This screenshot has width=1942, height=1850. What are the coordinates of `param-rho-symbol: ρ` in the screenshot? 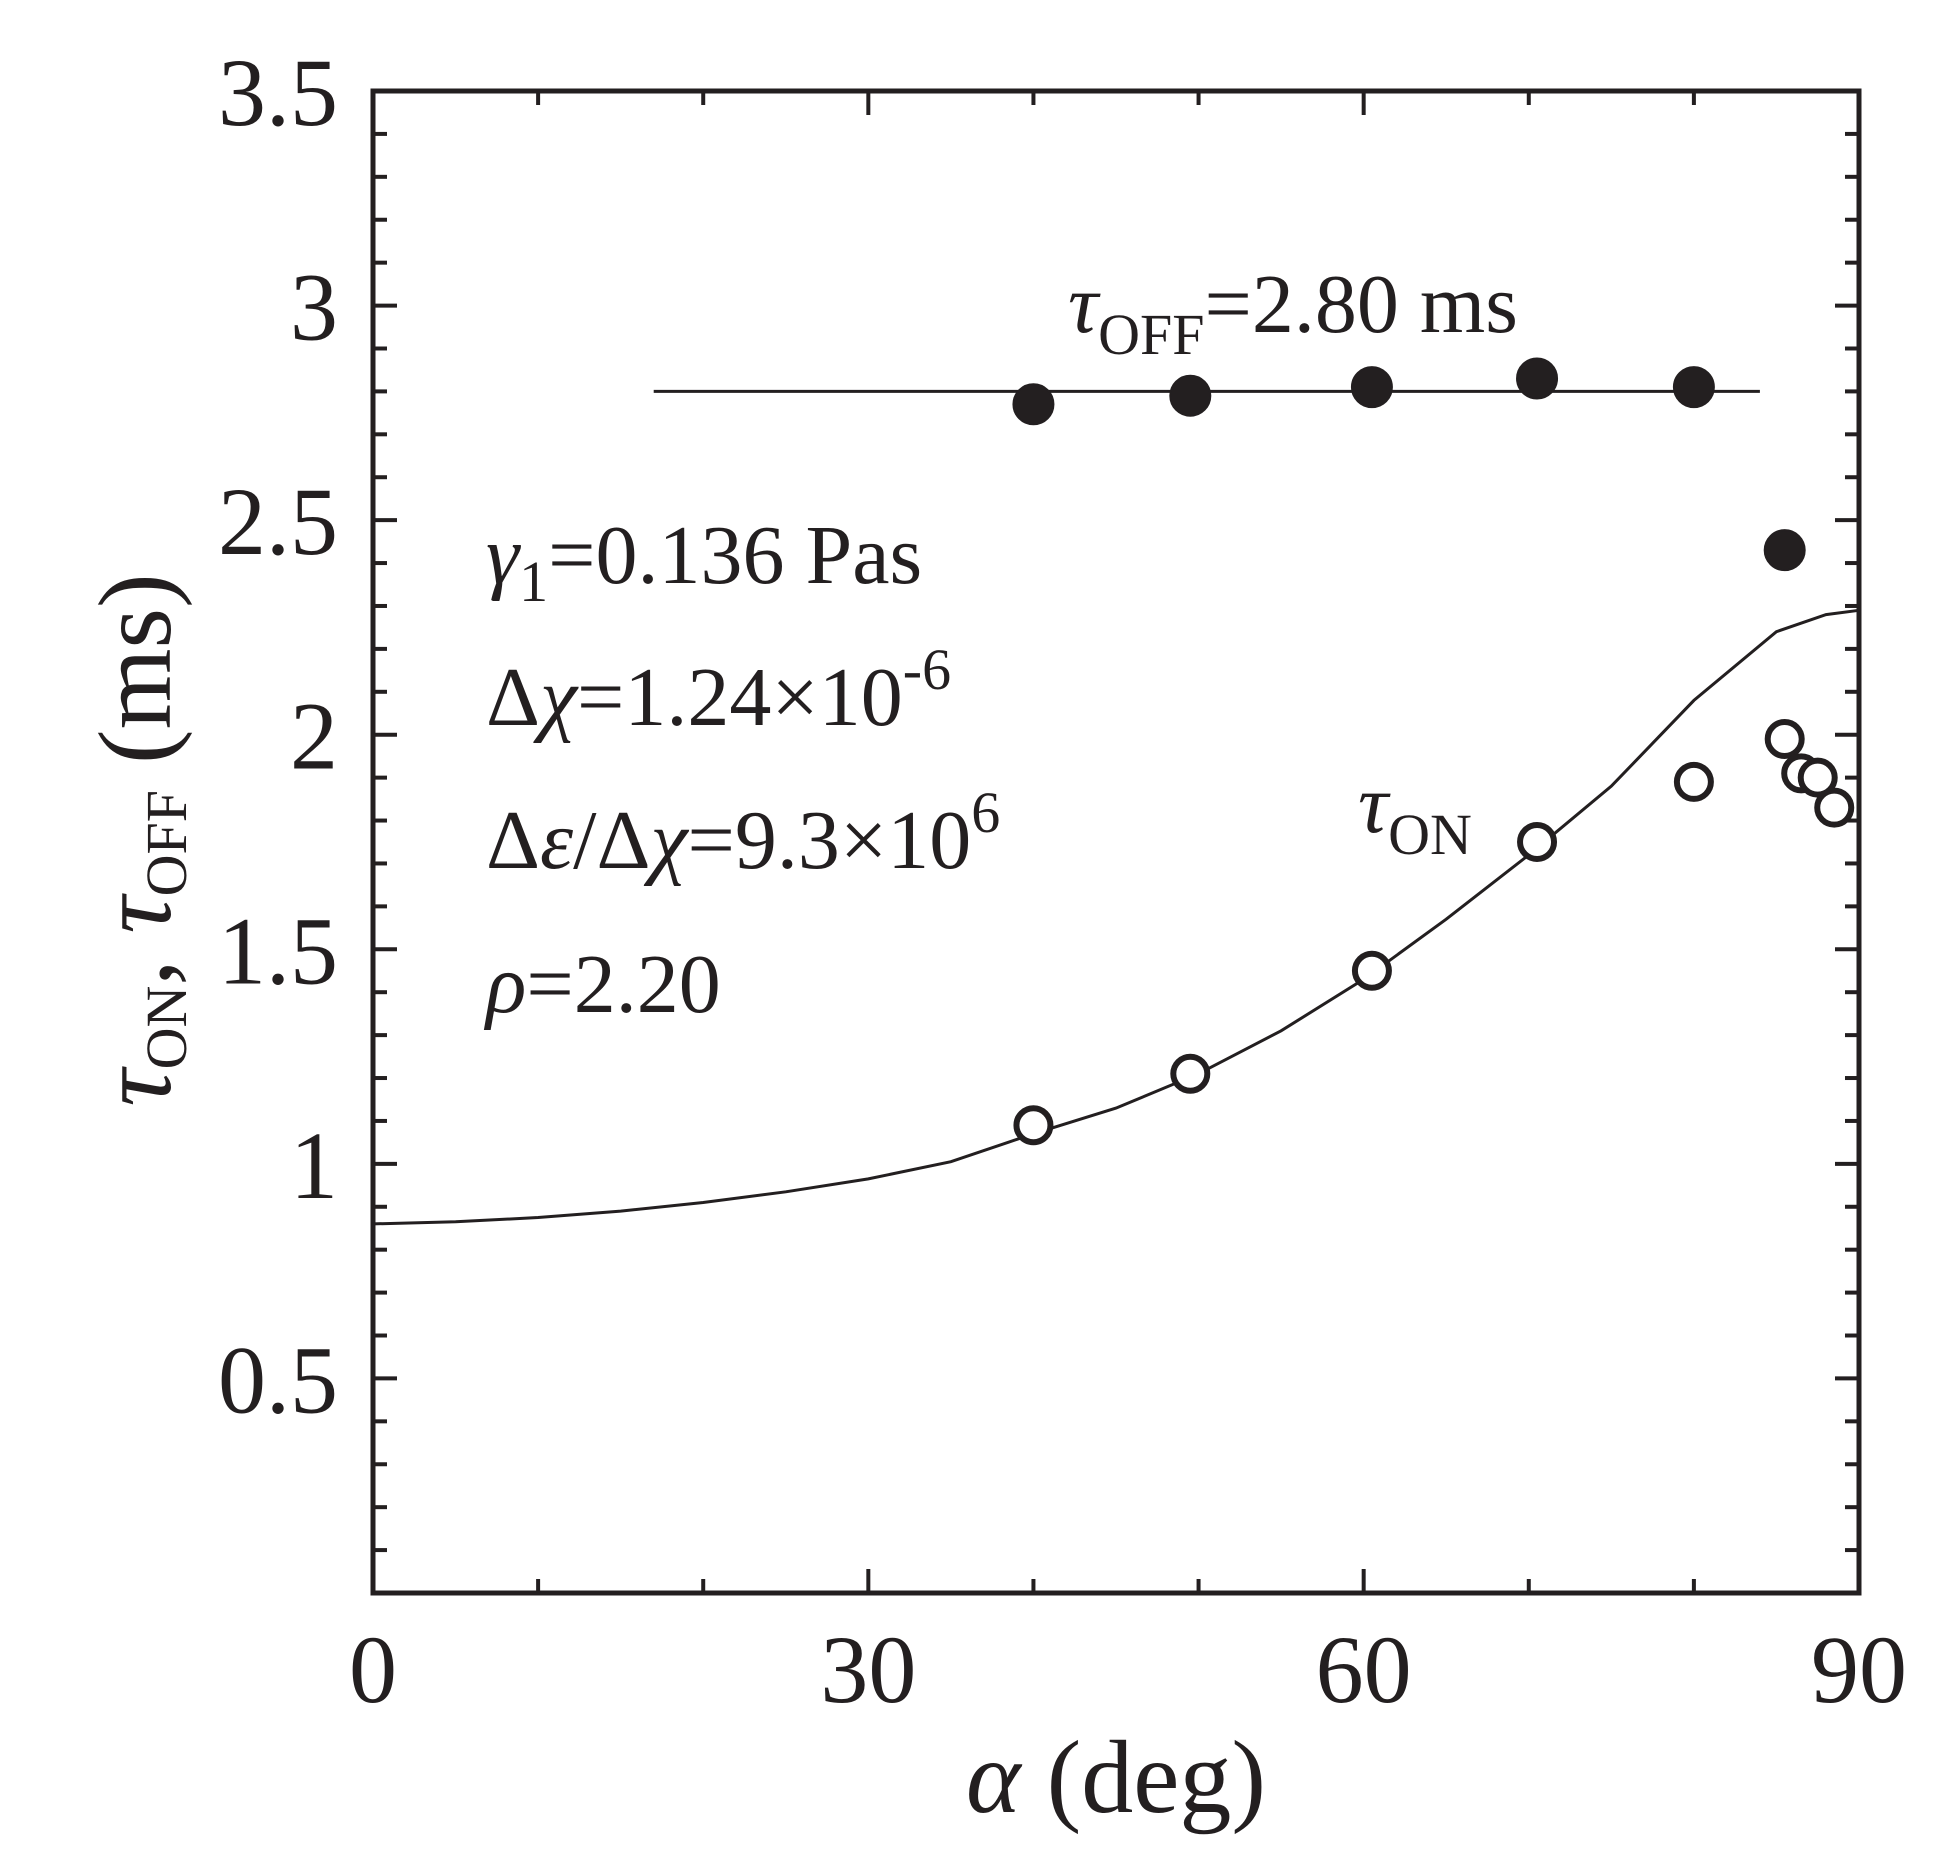 It's located at (504, 984).